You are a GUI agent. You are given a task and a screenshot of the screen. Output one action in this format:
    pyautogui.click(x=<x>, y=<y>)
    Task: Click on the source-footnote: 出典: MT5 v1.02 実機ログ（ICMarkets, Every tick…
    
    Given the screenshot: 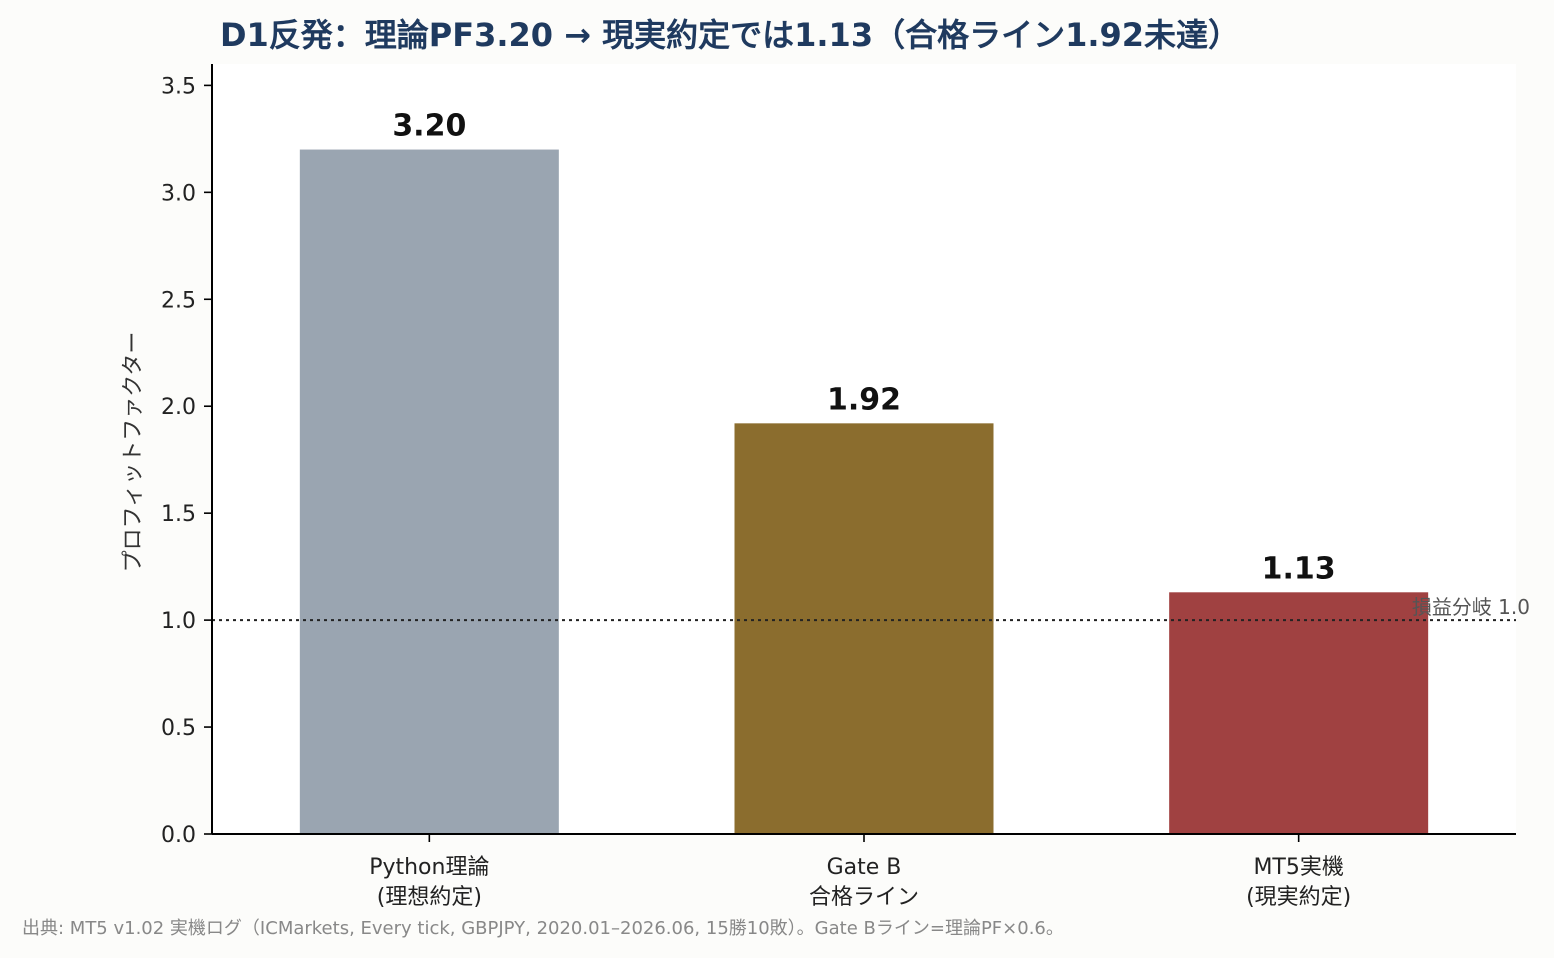 What is the action you would take?
    pyautogui.click(x=543, y=928)
    